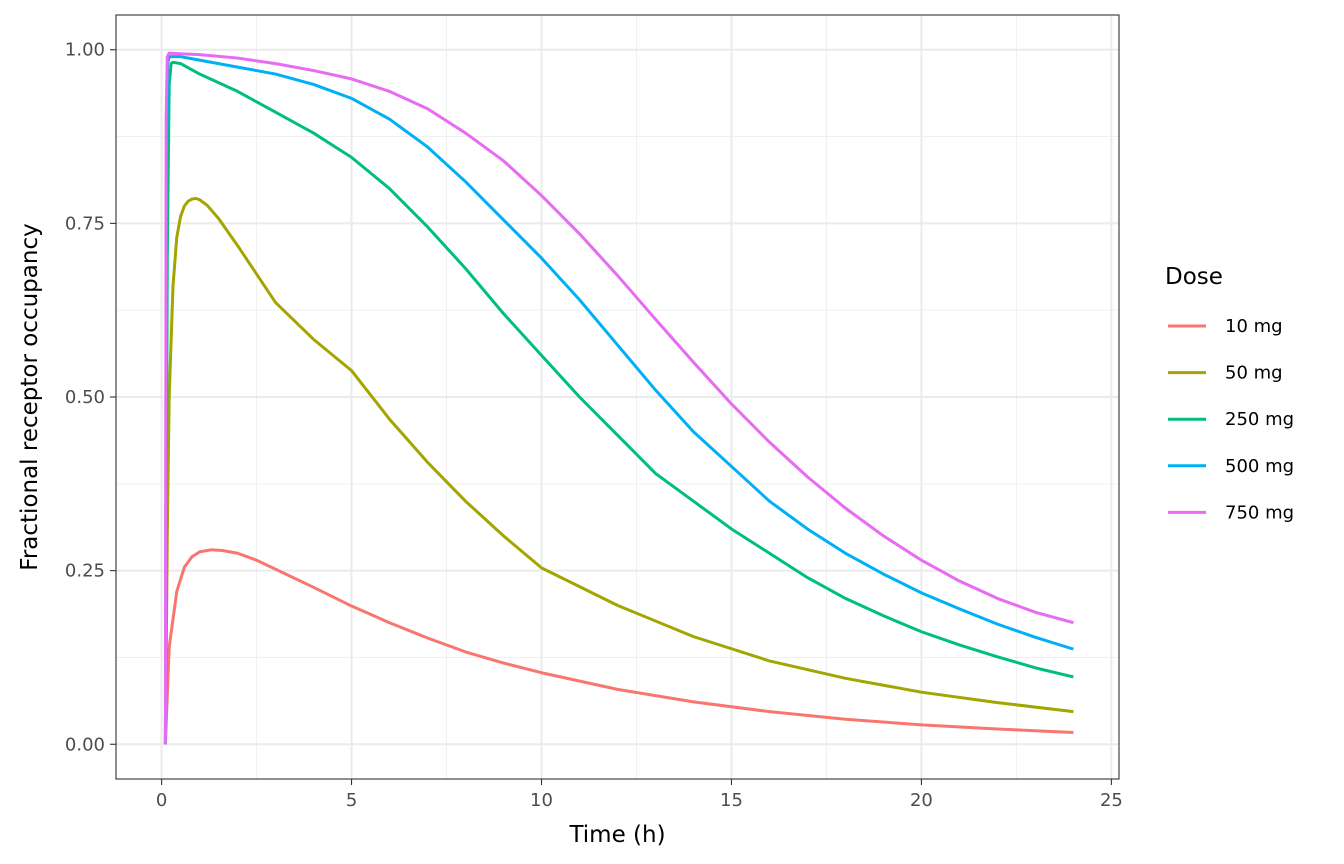  What do you see at coordinates (85, 744) in the screenshot?
I see `y-tick-label: 0.00` at bounding box center [85, 744].